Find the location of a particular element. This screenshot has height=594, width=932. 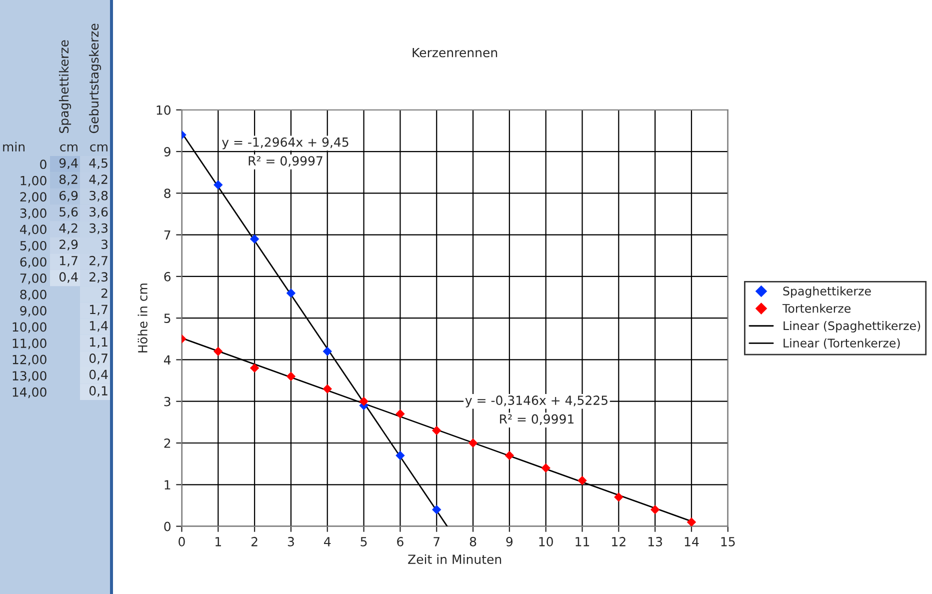

y-tick-label: 2,00 is located at coordinates (33, 197).